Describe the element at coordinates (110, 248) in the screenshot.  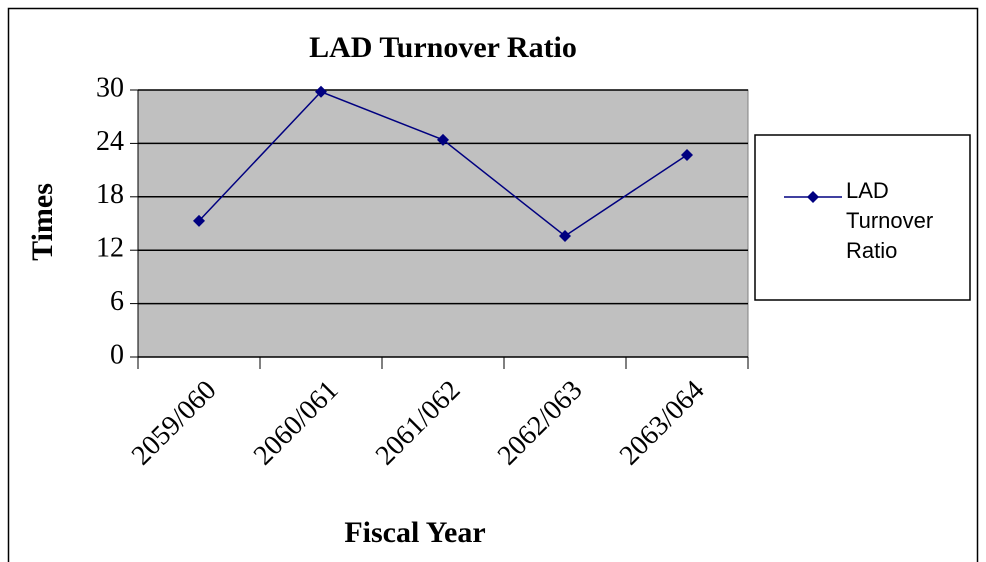
I see `y-tick-label: 12` at that location.